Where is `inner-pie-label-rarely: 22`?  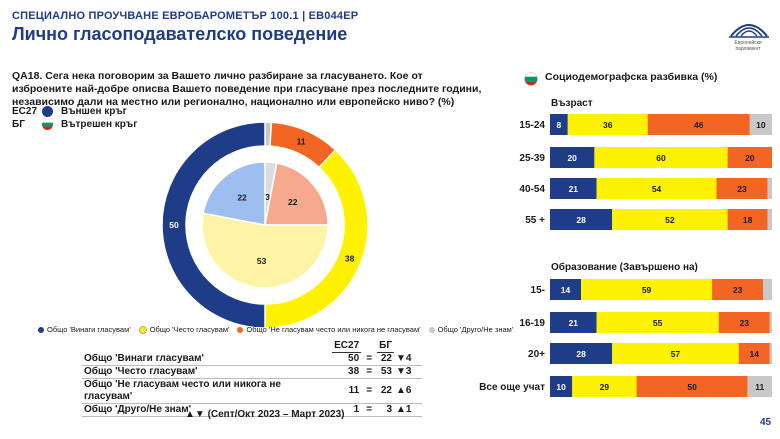 inner-pie-label-rarely: 22 is located at coordinates (293, 202).